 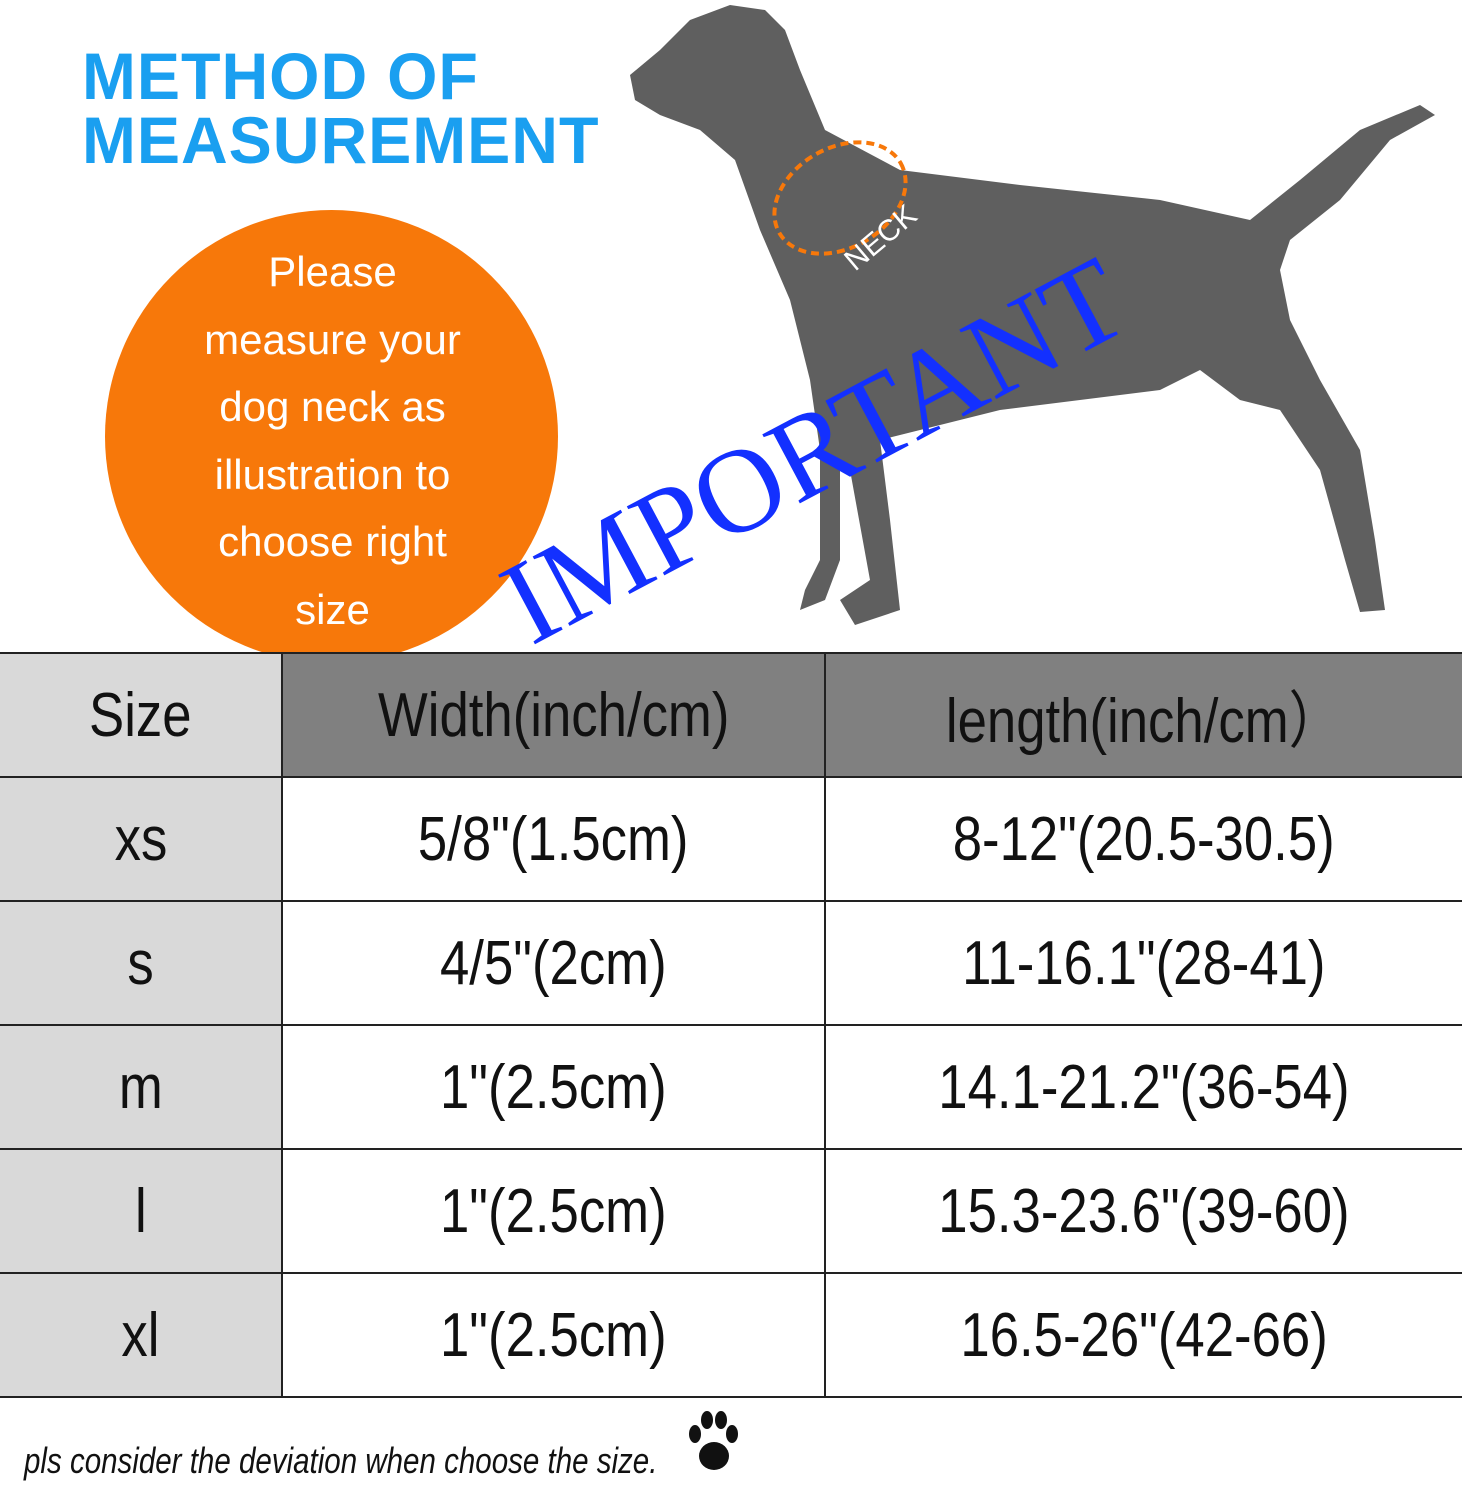 I want to click on table-row: l 1"(2.5cm) 15.3-23.6"(39-60), so click(x=731, y=1211).